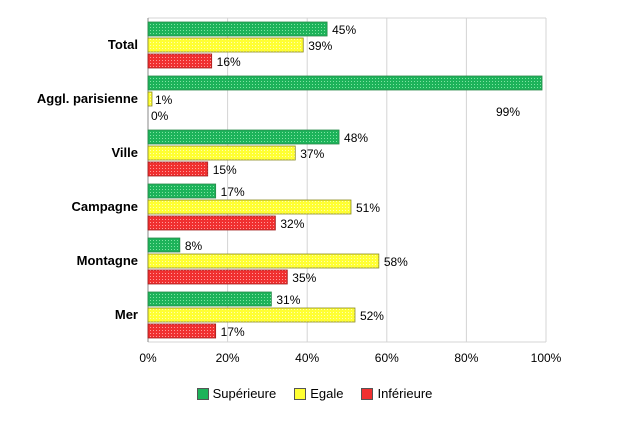 The image size is (629, 441). Describe the element at coordinates (182, 191) in the screenshot. I see `bar-superieure-campagne` at that location.